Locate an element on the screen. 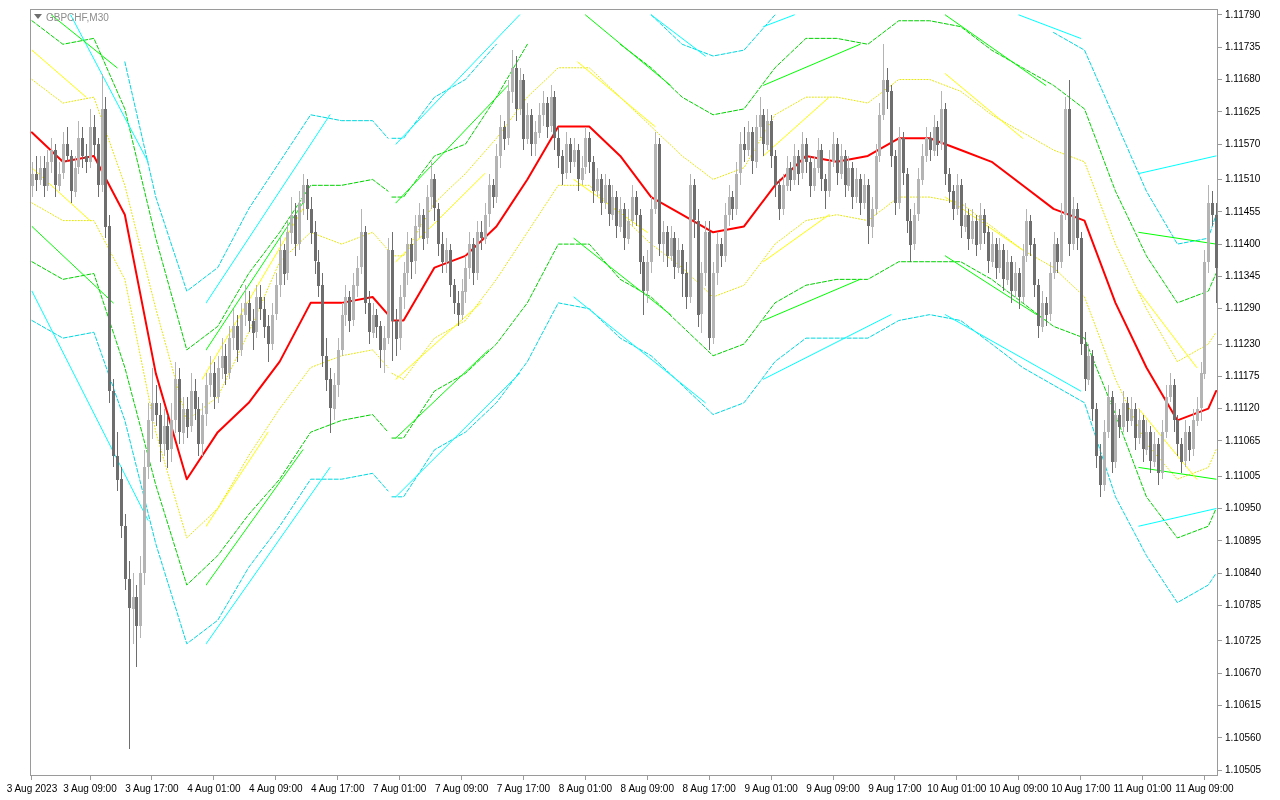 This screenshot has width=1280, height=800. y-tick-label: 1.11625 is located at coordinates (1243, 111).